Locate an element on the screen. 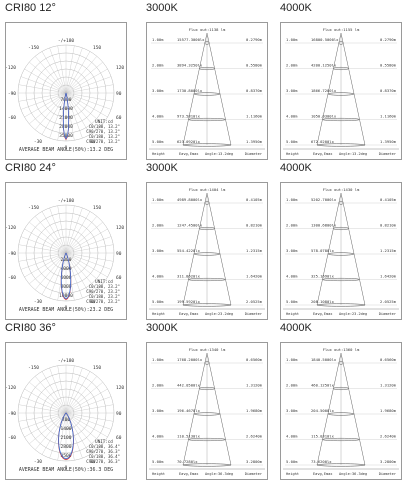  flux-out-label: Flux out:1360 lm is located at coordinates (341, 349).